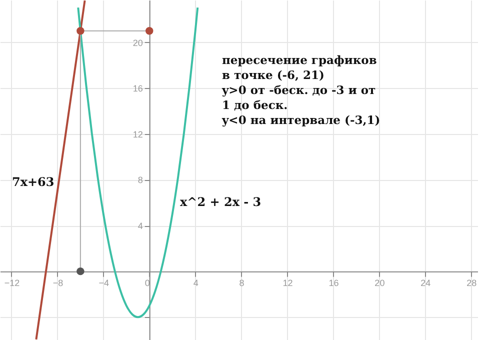 This screenshot has height=340, width=500. I want to click on y-tick-label: 8, so click(140, 180).